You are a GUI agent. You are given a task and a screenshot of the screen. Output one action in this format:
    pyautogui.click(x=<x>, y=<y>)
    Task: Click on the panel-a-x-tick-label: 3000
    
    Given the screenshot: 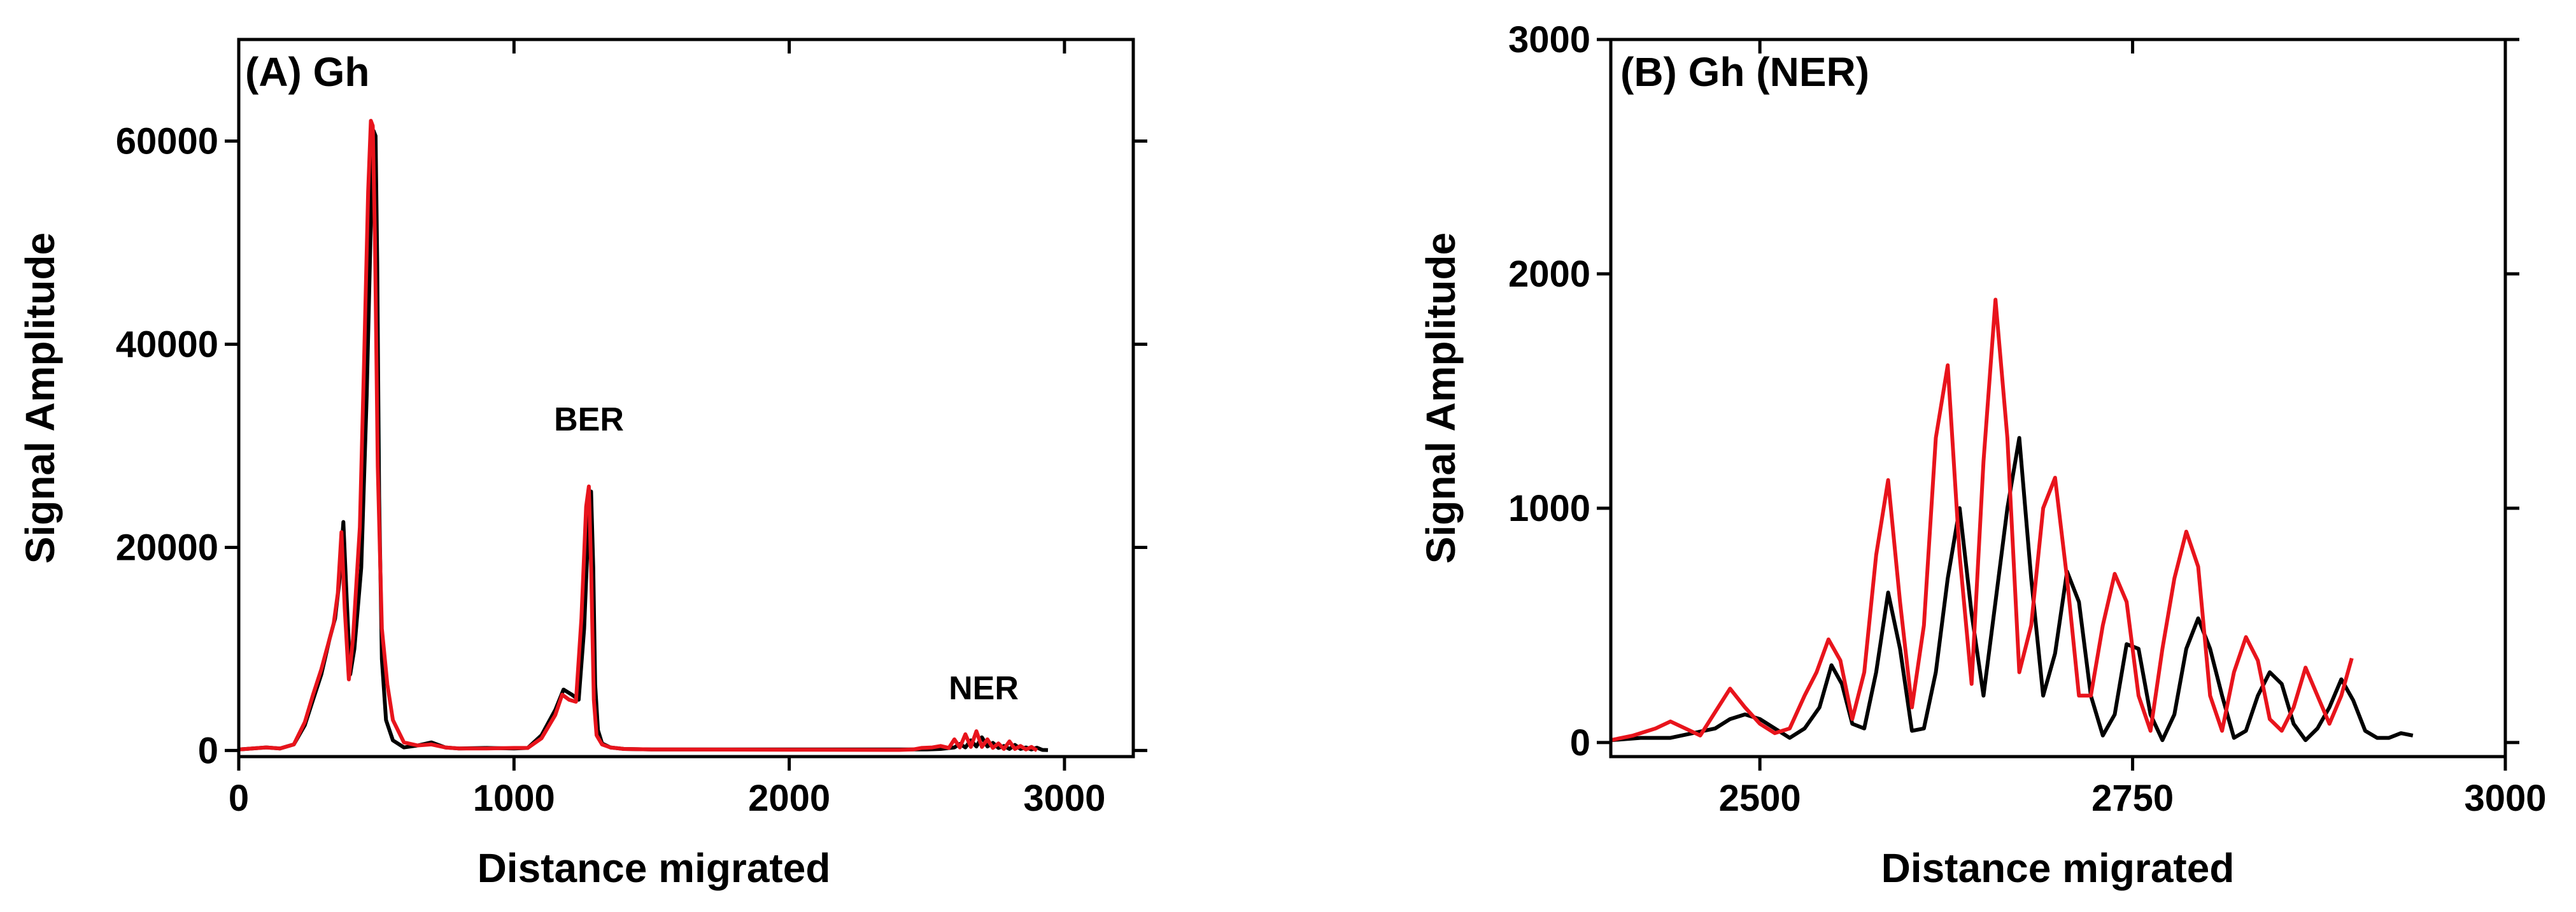 What is the action you would take?
    pyautogui.click(x=1064, y=798)
    